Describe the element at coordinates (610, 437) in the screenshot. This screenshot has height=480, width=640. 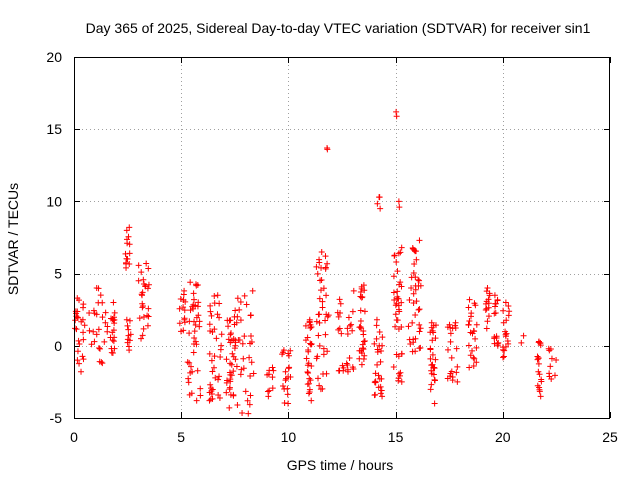
I see `x-tick-label: 25` at that location.